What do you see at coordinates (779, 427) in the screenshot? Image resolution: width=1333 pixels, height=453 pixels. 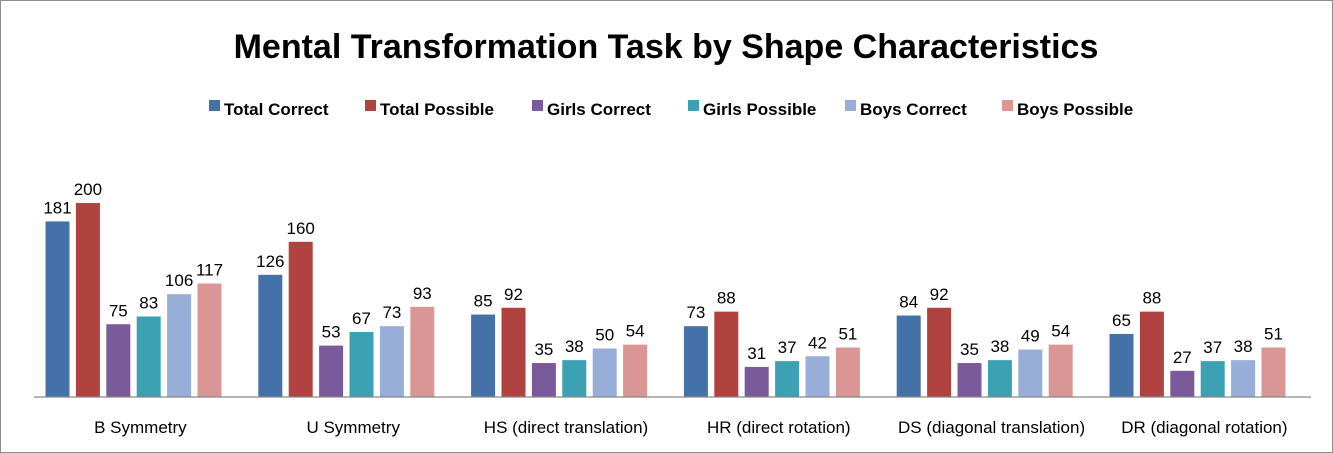 I see `category-label-3: HR (direct rotation)` at bounding box center [779, 427].